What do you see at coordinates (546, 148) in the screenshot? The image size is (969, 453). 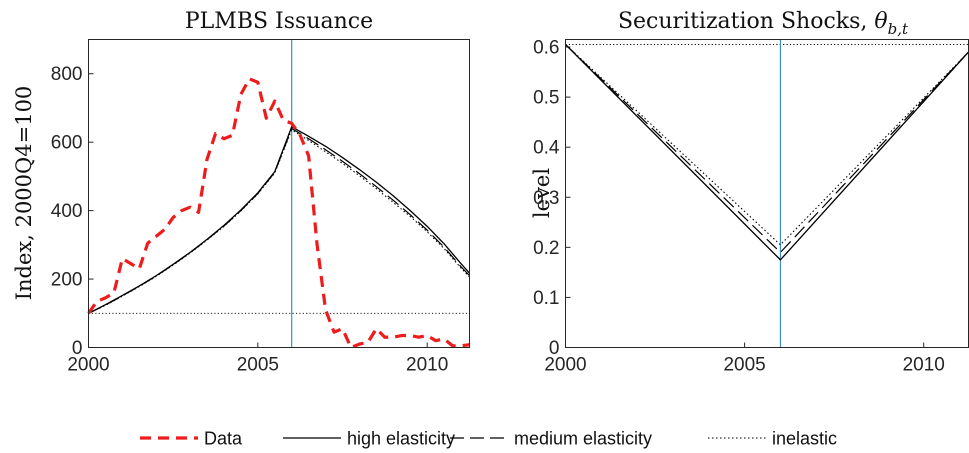 I see `y-tick-label: 0.4` at bounding box center [546, 148].